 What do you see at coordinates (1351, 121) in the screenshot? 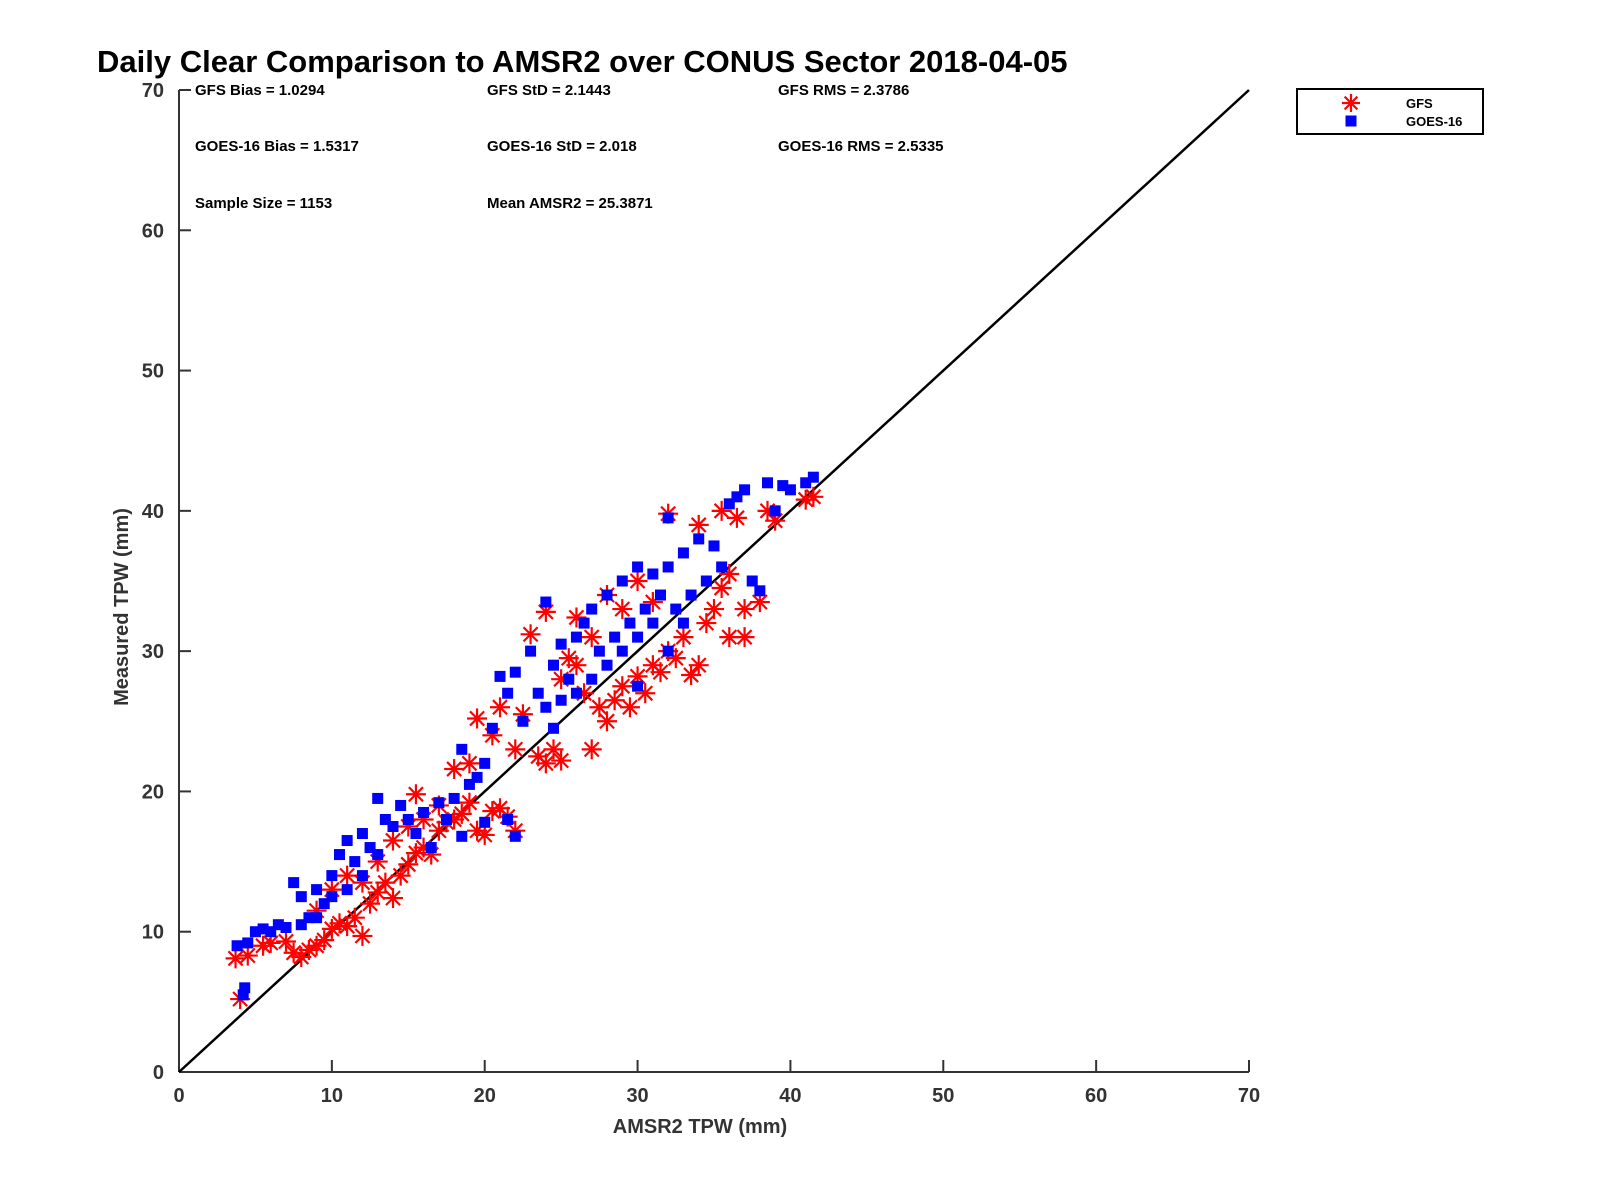
I see `legend-goes16-square` at bounding box center [1351, 121].